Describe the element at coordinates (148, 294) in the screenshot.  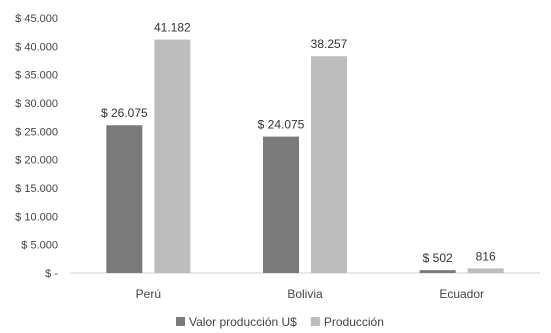
I see `x-tick-label: Perú` at that location.